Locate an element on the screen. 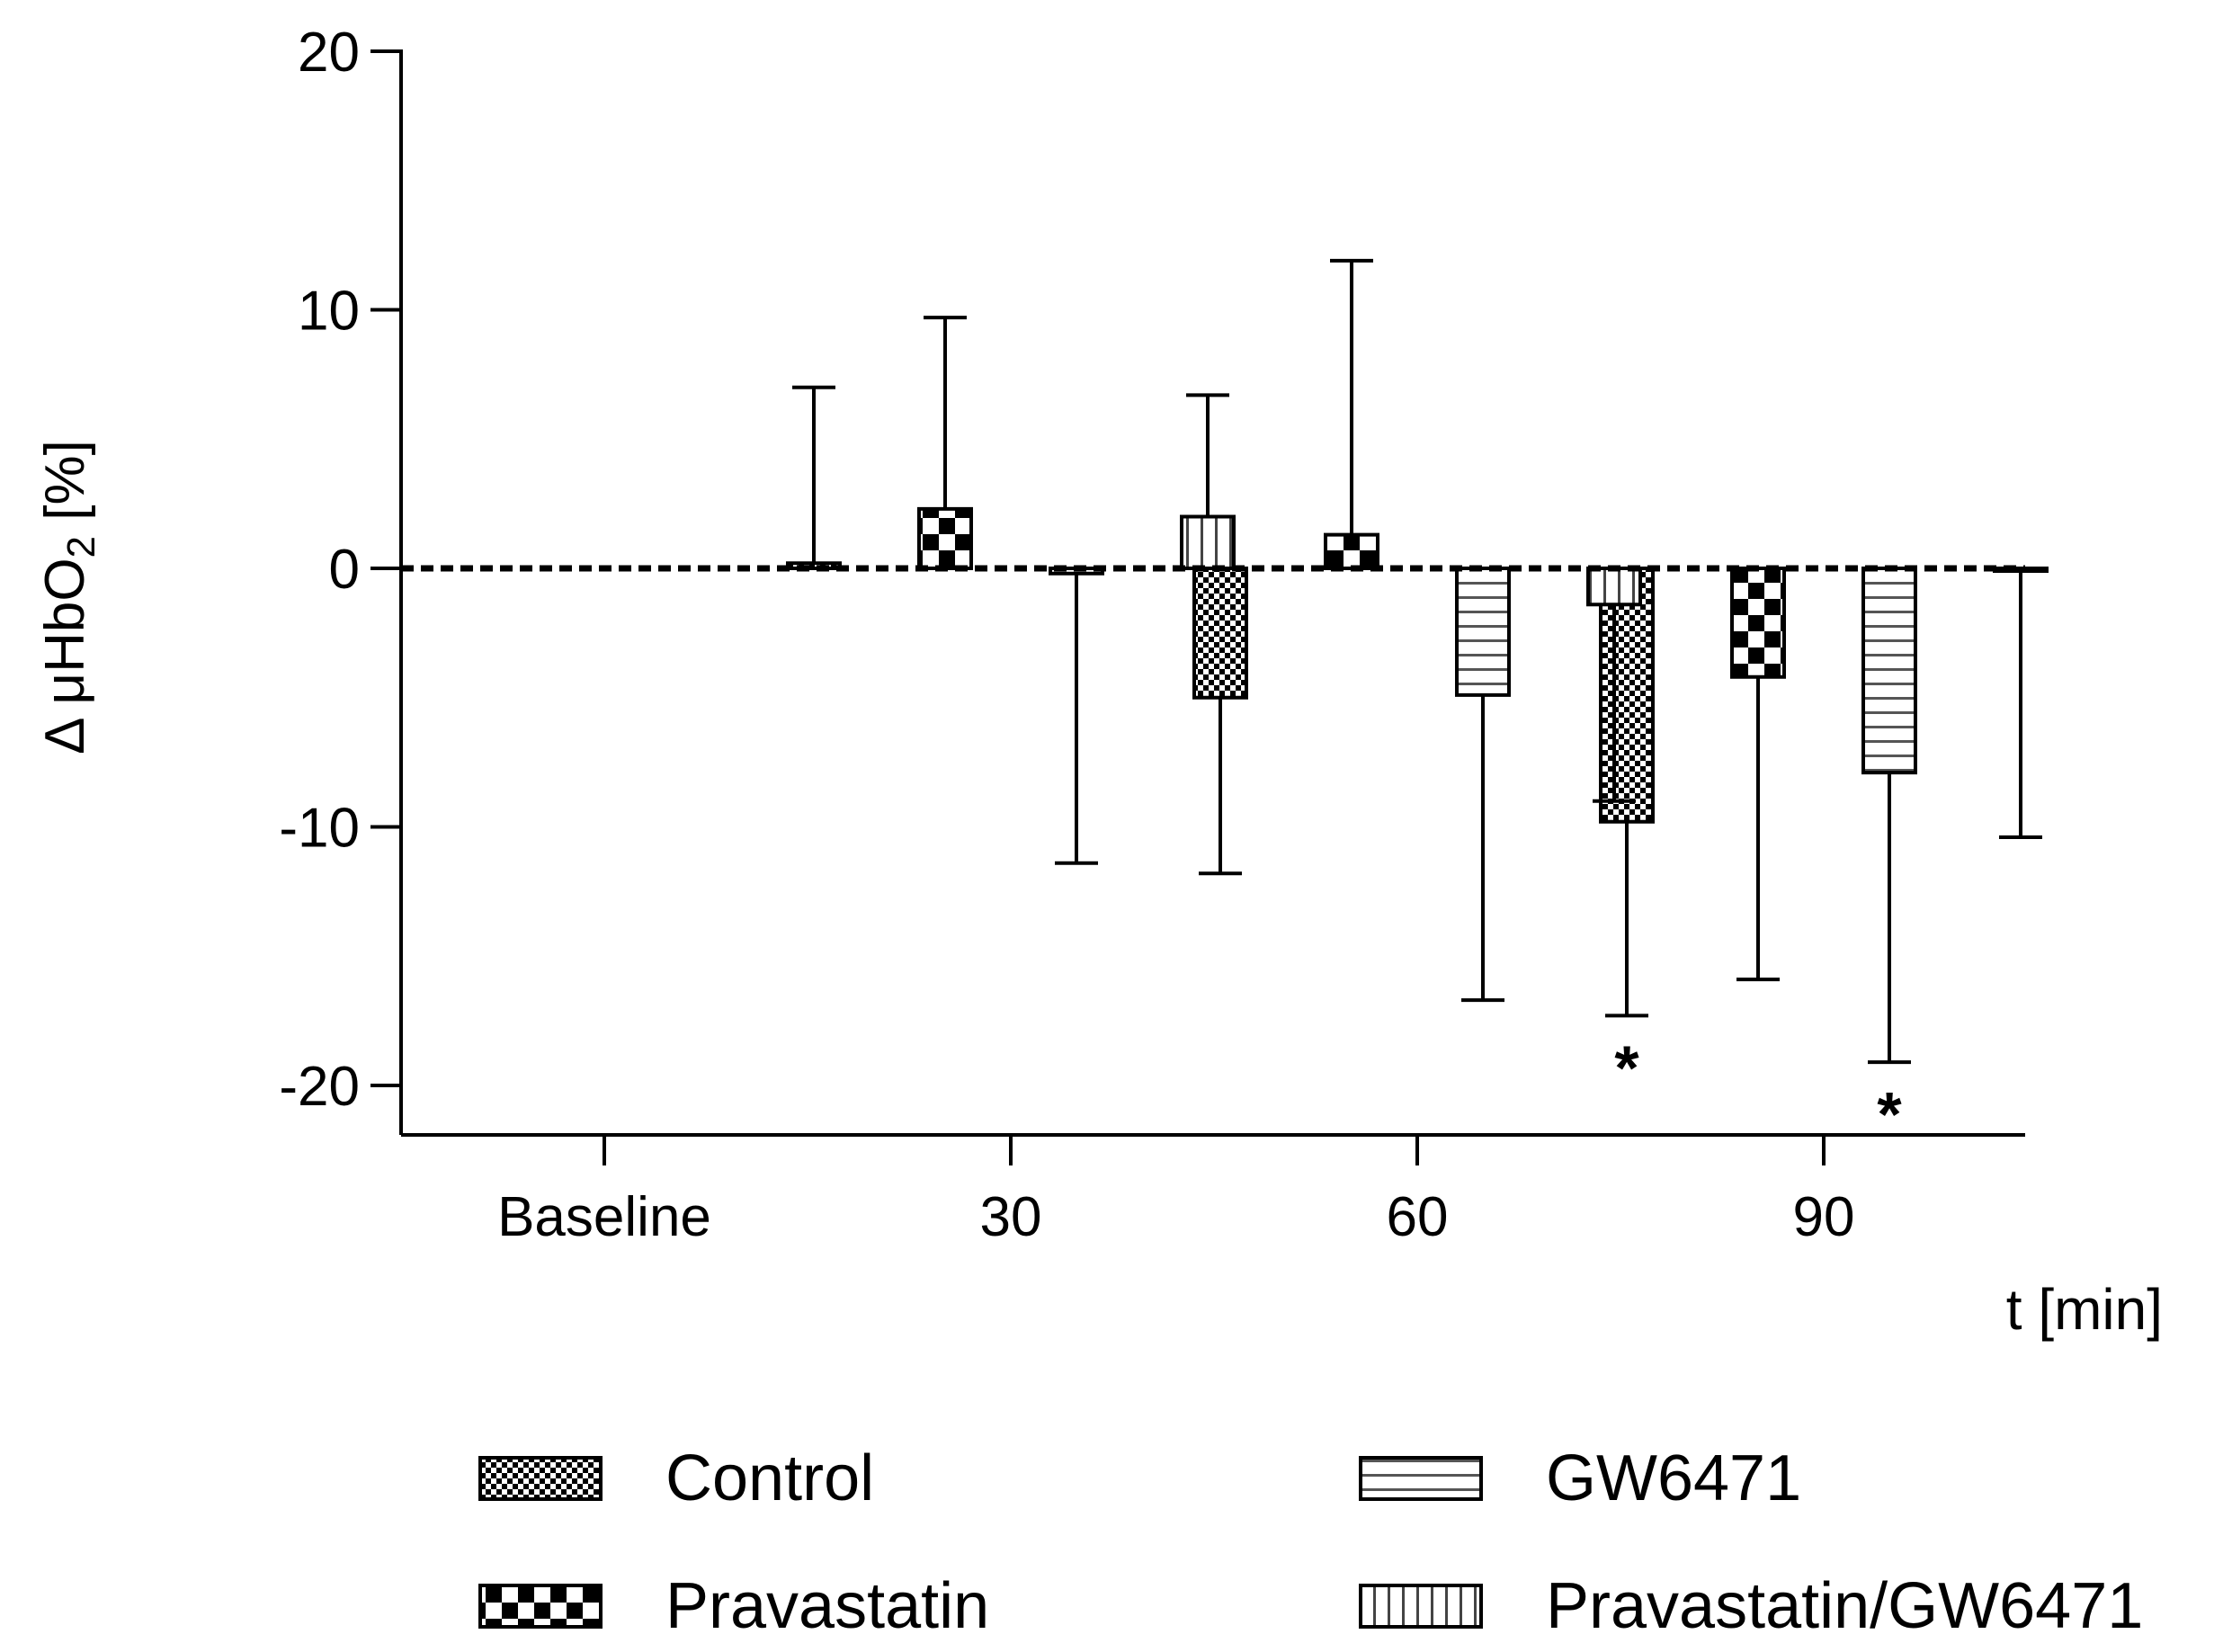 Image resolution: width=2214 pixels, height=1652 pixels. y-tick-label: -10 is located at coordinates (319, 829).